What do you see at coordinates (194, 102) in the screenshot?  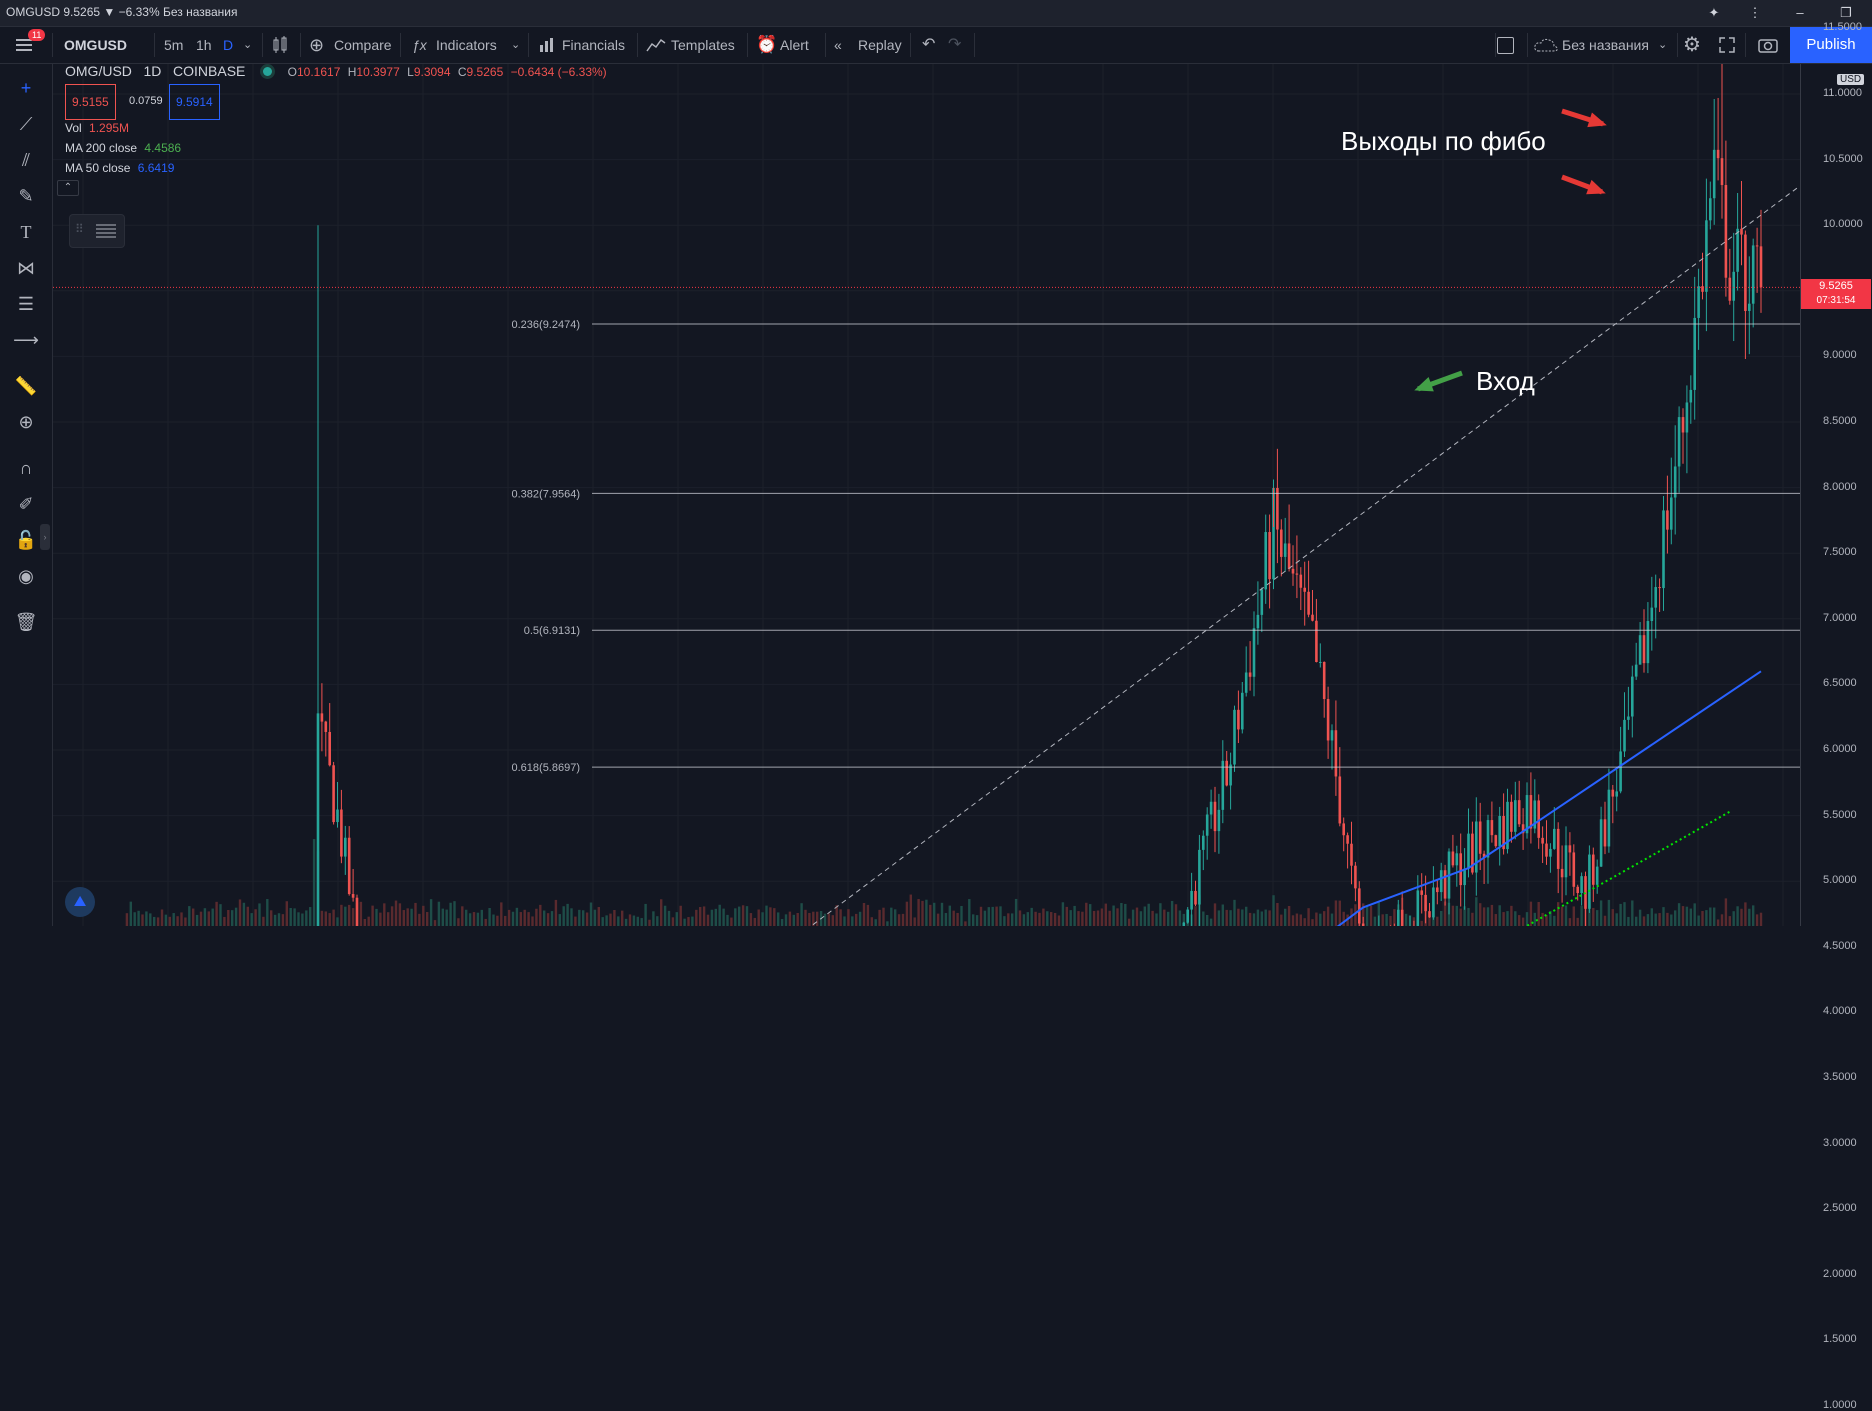 I see `ask-price-box: 9.5914` at bounding box center [194, 102].